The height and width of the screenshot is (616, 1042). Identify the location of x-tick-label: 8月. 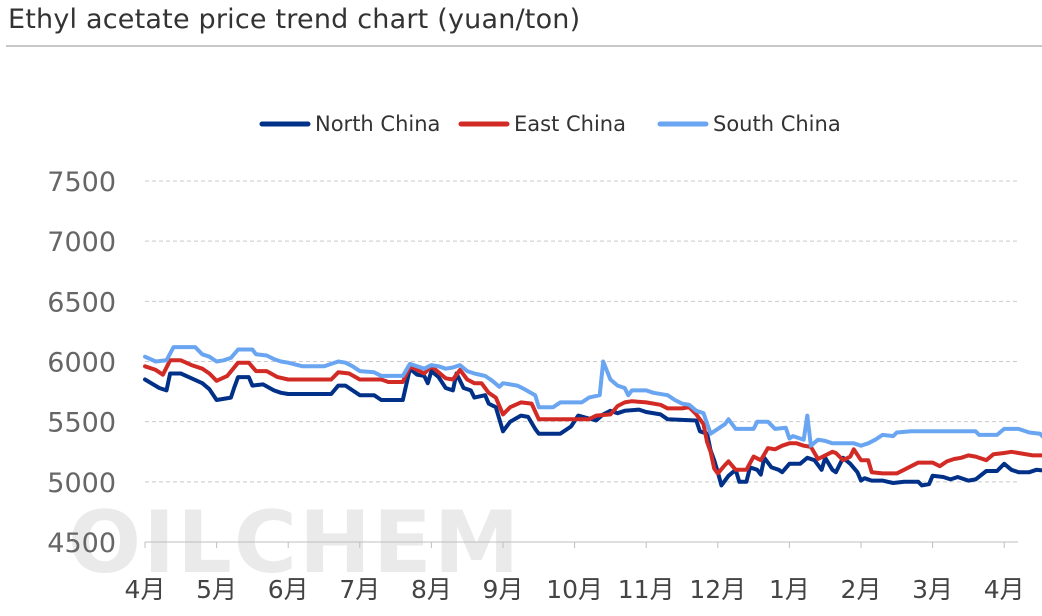
(431, 589).